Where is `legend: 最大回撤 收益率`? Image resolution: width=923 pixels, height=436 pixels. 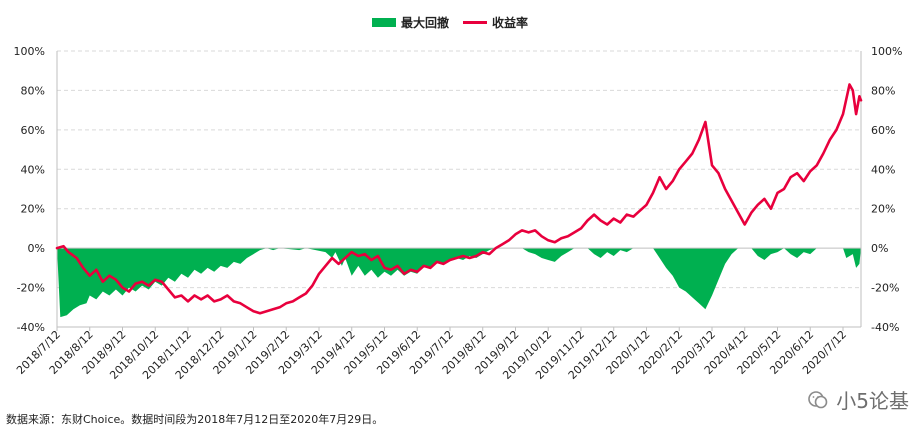 legend: 最大回撤 收益率 is located at coordinates (450, 22).